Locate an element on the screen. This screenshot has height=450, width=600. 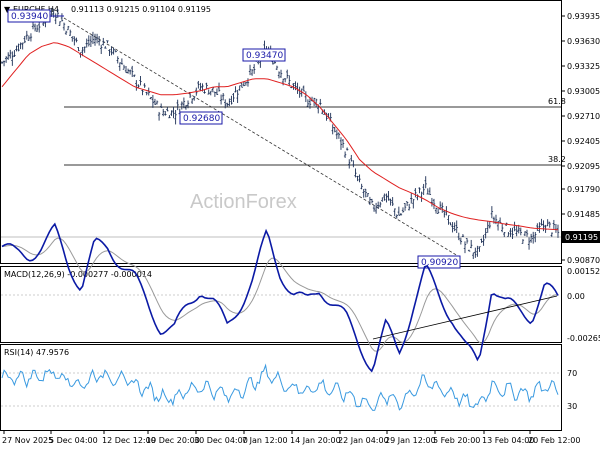
svg-text: 0.92680 is located at coordinates (201, 119).